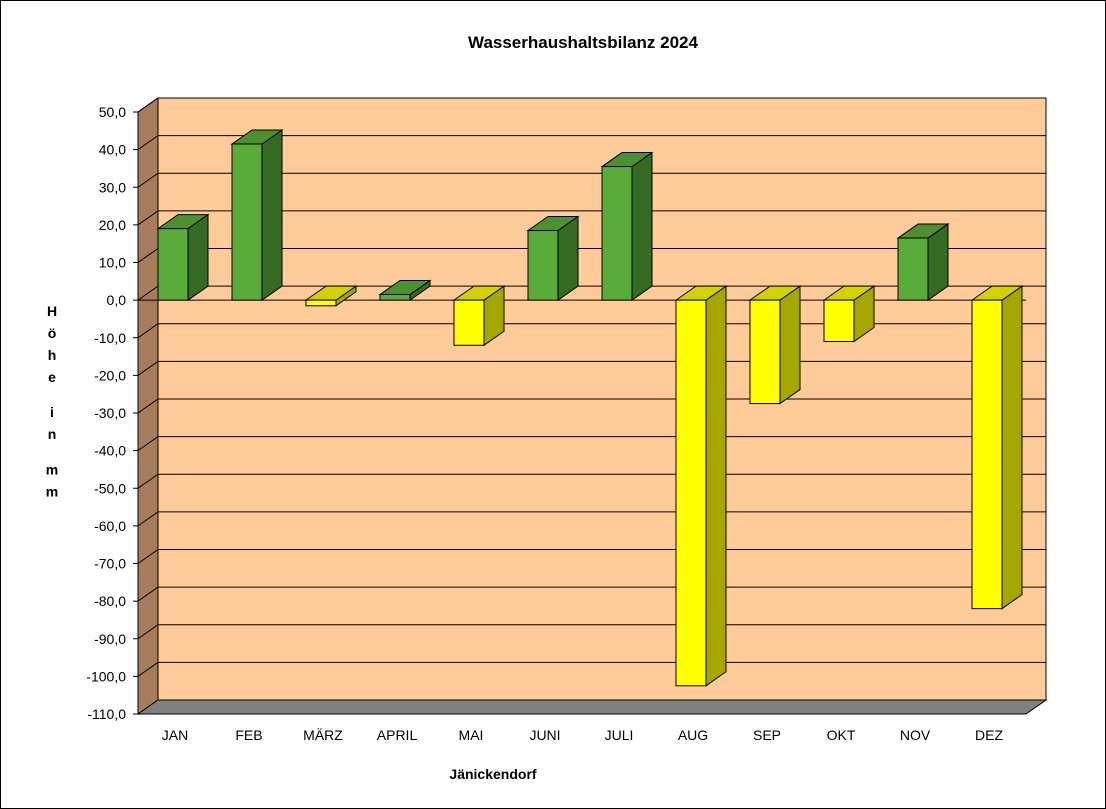 The image size is (1106, 809). What do you see at coordinates (471, 735) in the screenshot?
I see `x-tick-label: MAI` at bounding box center [471, 735].